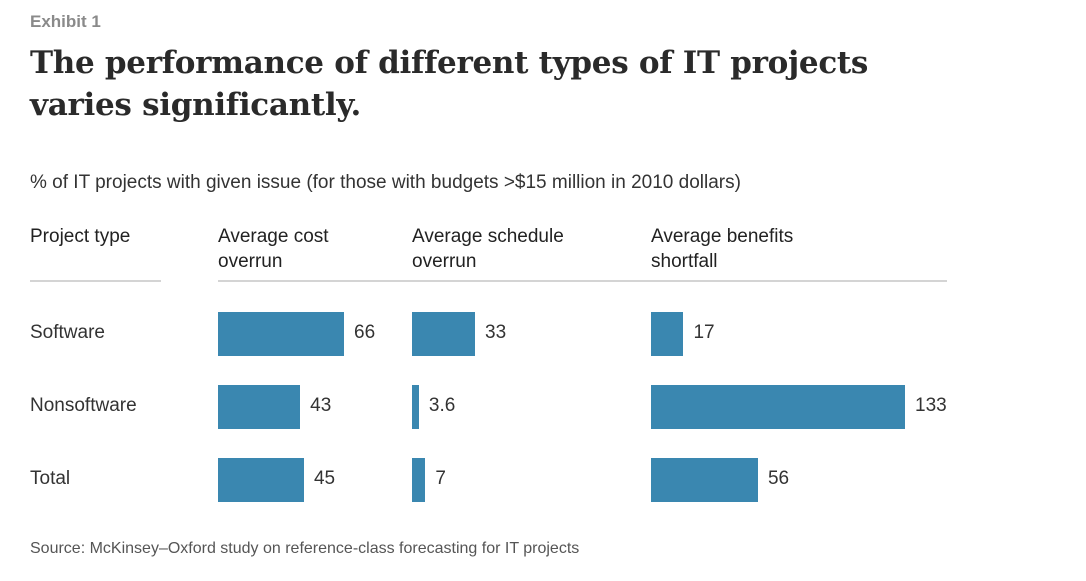  What do you see at coordinates (931, 405) in the screenshot?
I see `value-label-benefits-shortfall-nonsoftware: 133` at bounding box center [931, 405].